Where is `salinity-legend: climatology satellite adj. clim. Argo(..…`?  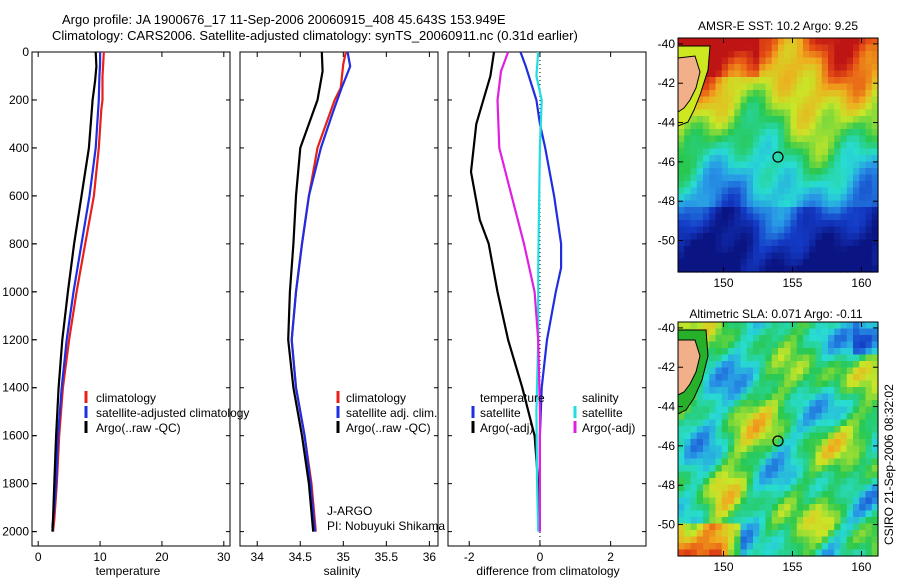 salinity-legend: climatology satellite adj. clim. Argo(..… is located at coordinates (386, 413).